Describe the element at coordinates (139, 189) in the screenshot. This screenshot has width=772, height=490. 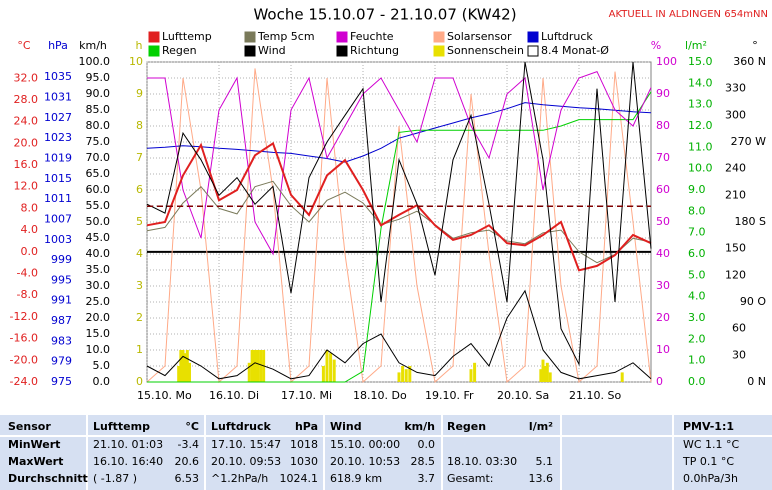
I see `y-tick-label: 6` at that location.